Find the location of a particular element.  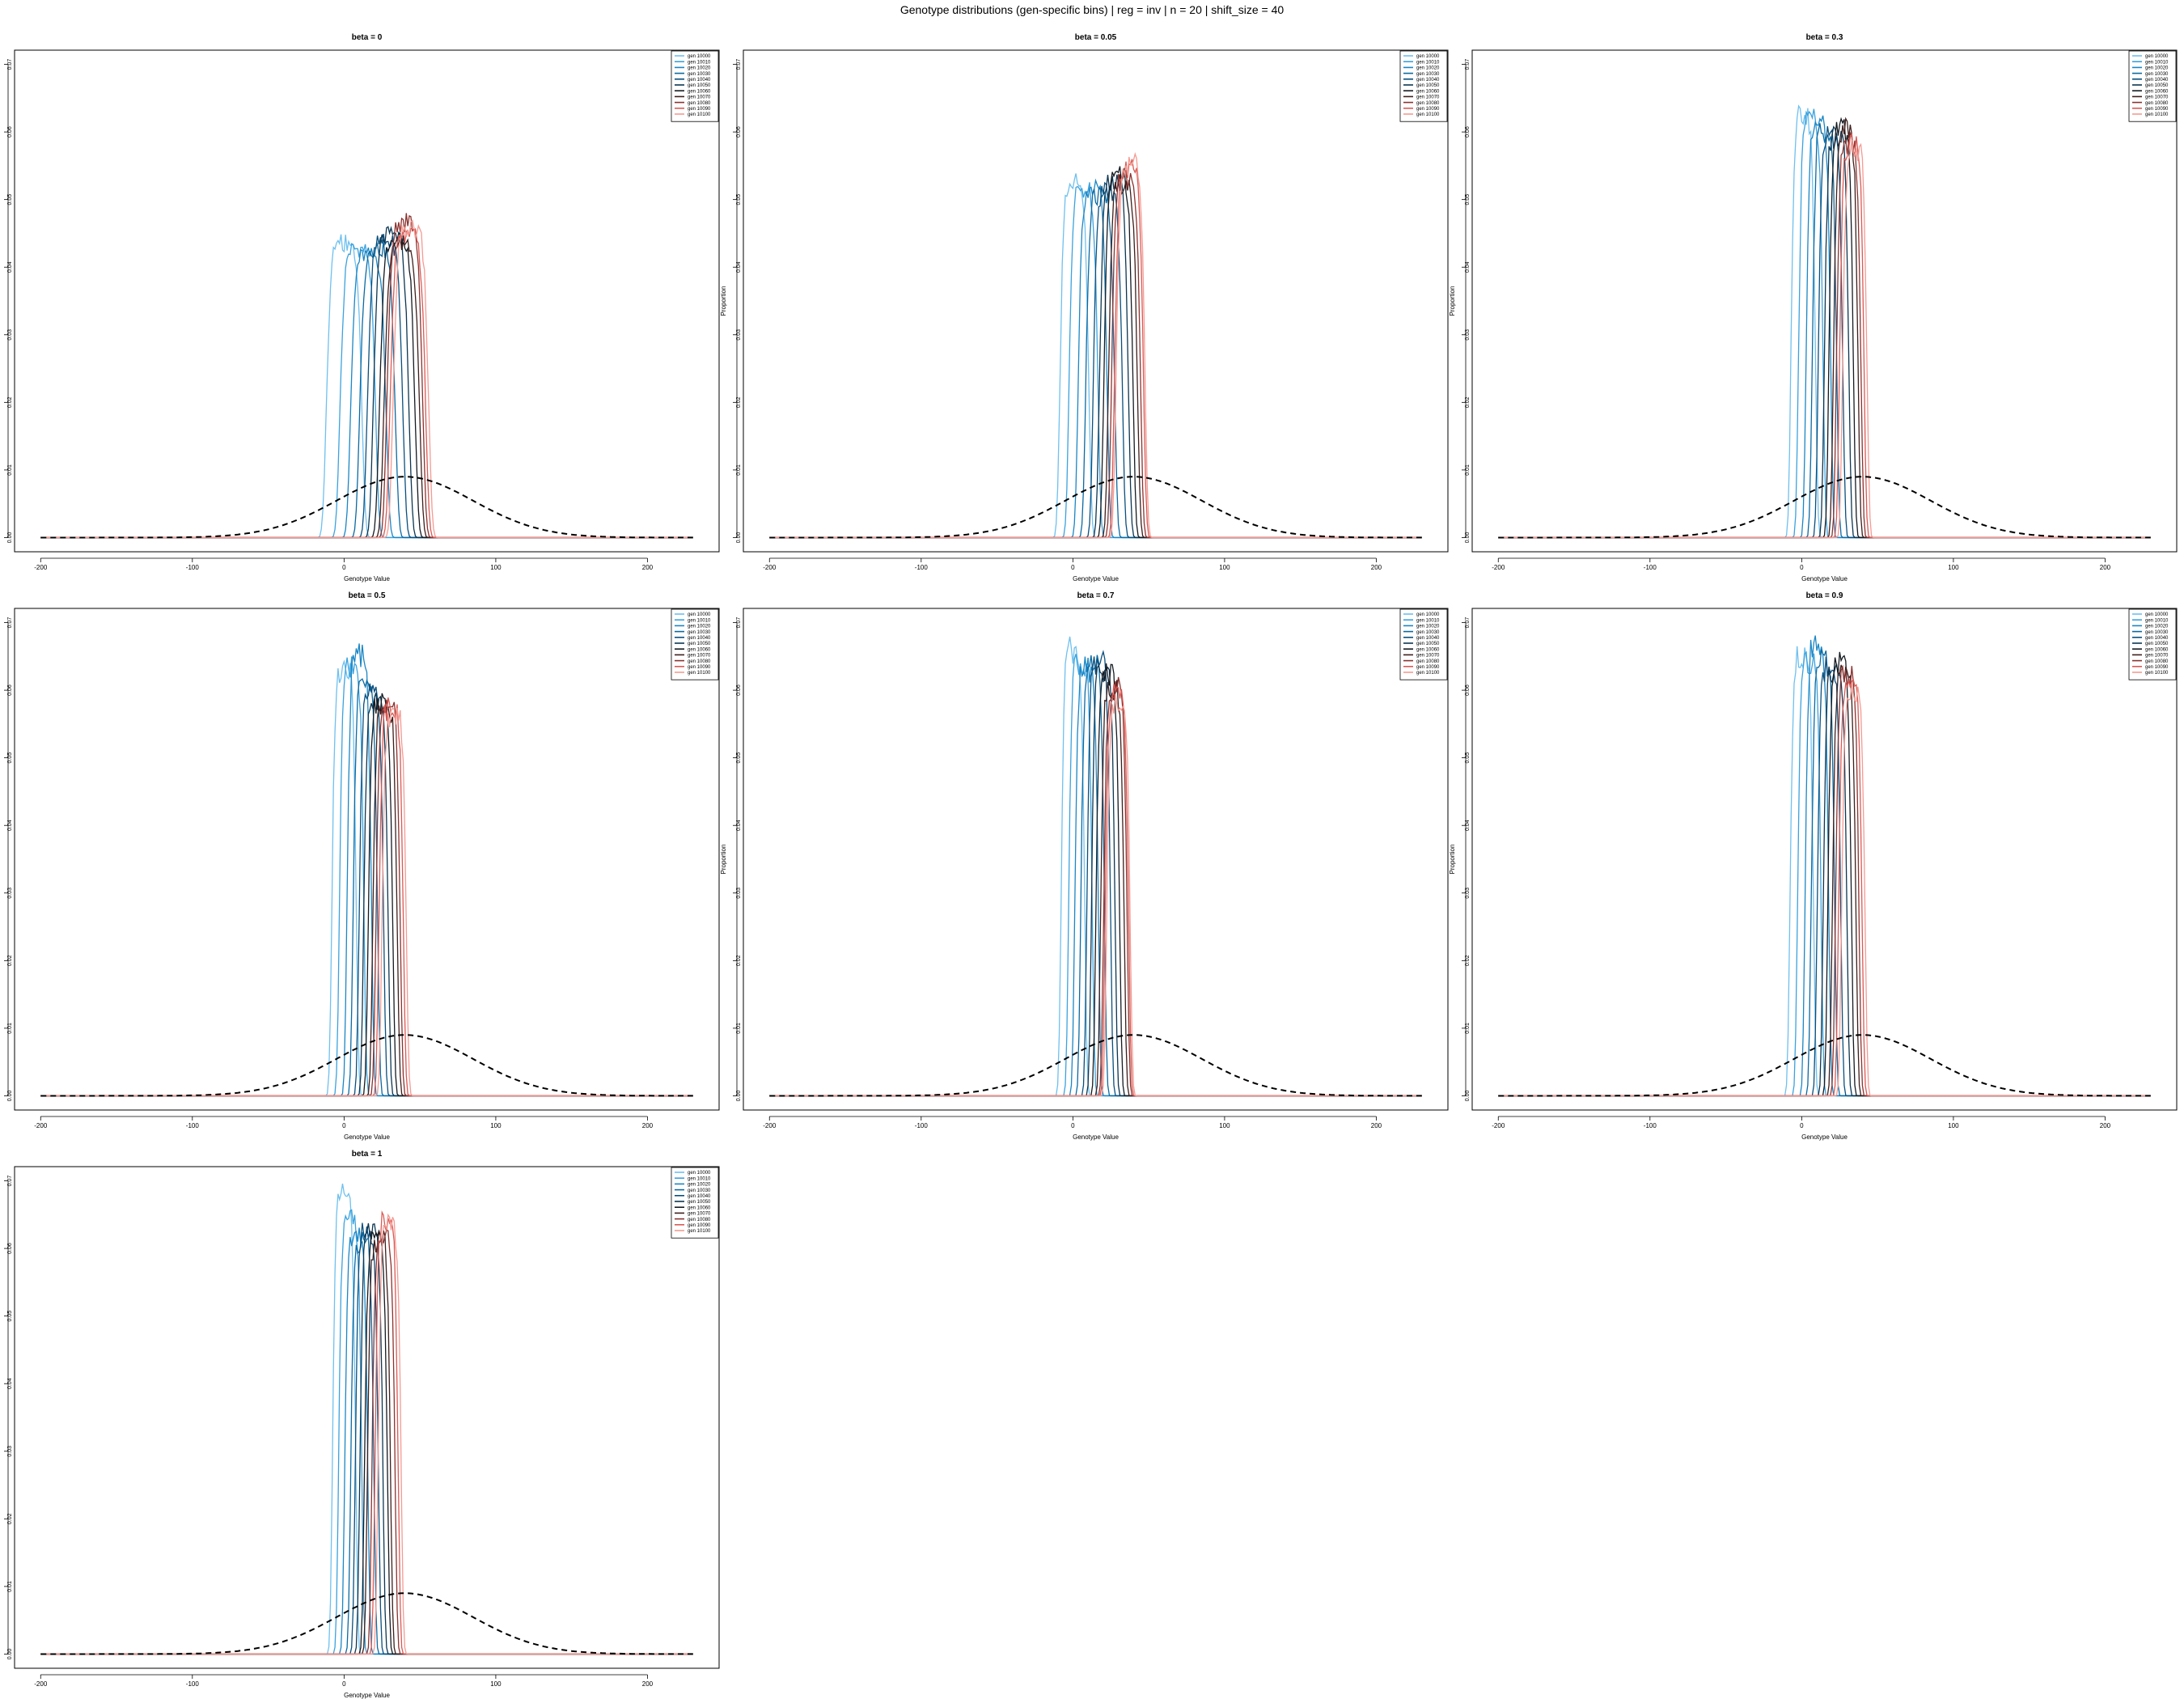

x-tick-label: 200 is located at coordinates (648, 1125).